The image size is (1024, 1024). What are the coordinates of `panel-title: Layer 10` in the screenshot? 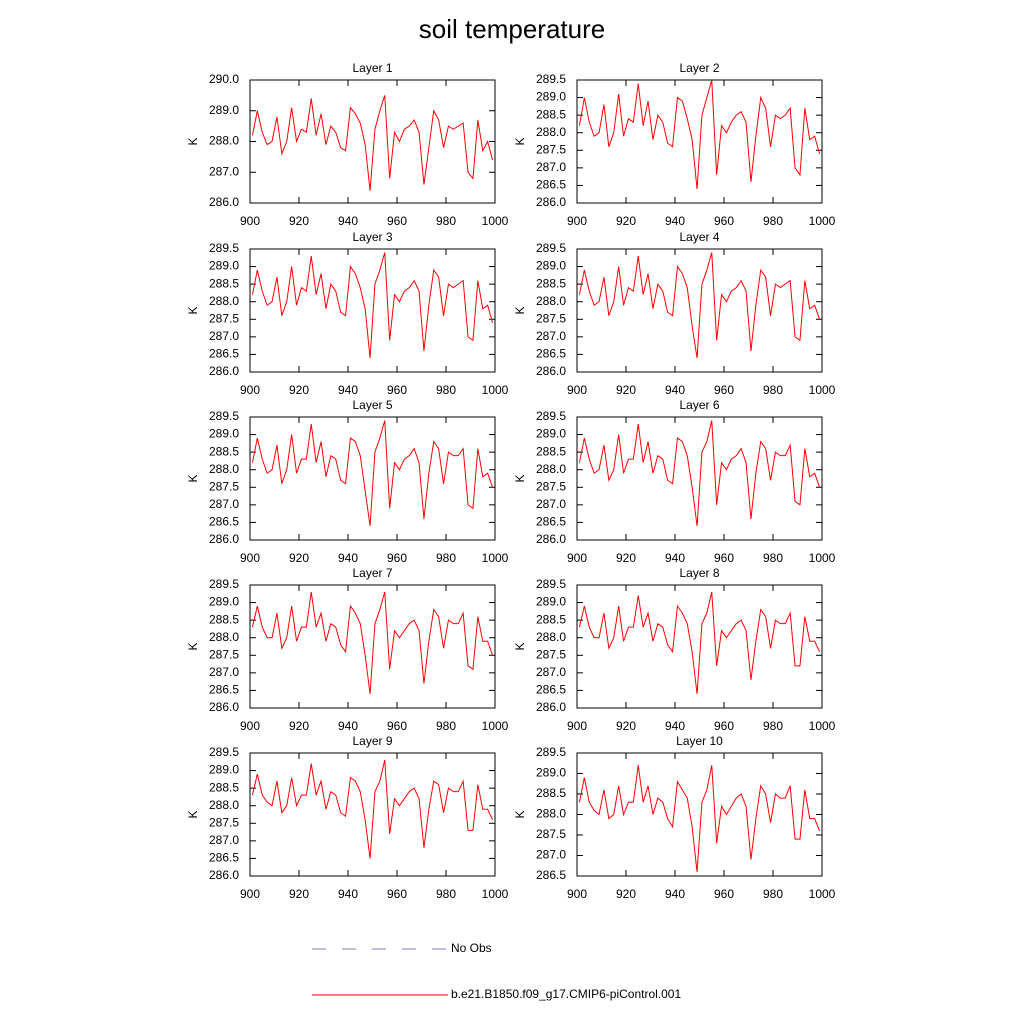 It's located at (699, 741).